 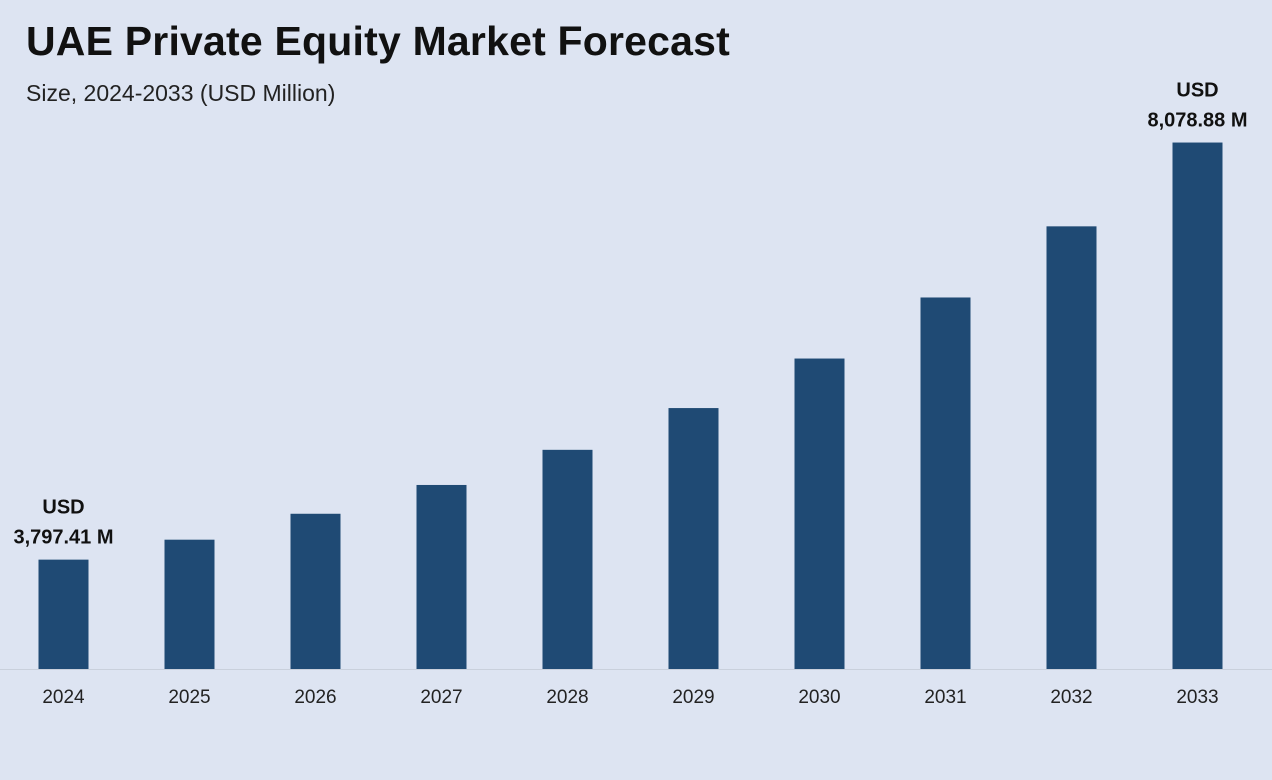 What do you see at coordinates (567, 697) in the screenshot?
I see `x-tick-label-2028: 2028` at bounding box center [567, 697].